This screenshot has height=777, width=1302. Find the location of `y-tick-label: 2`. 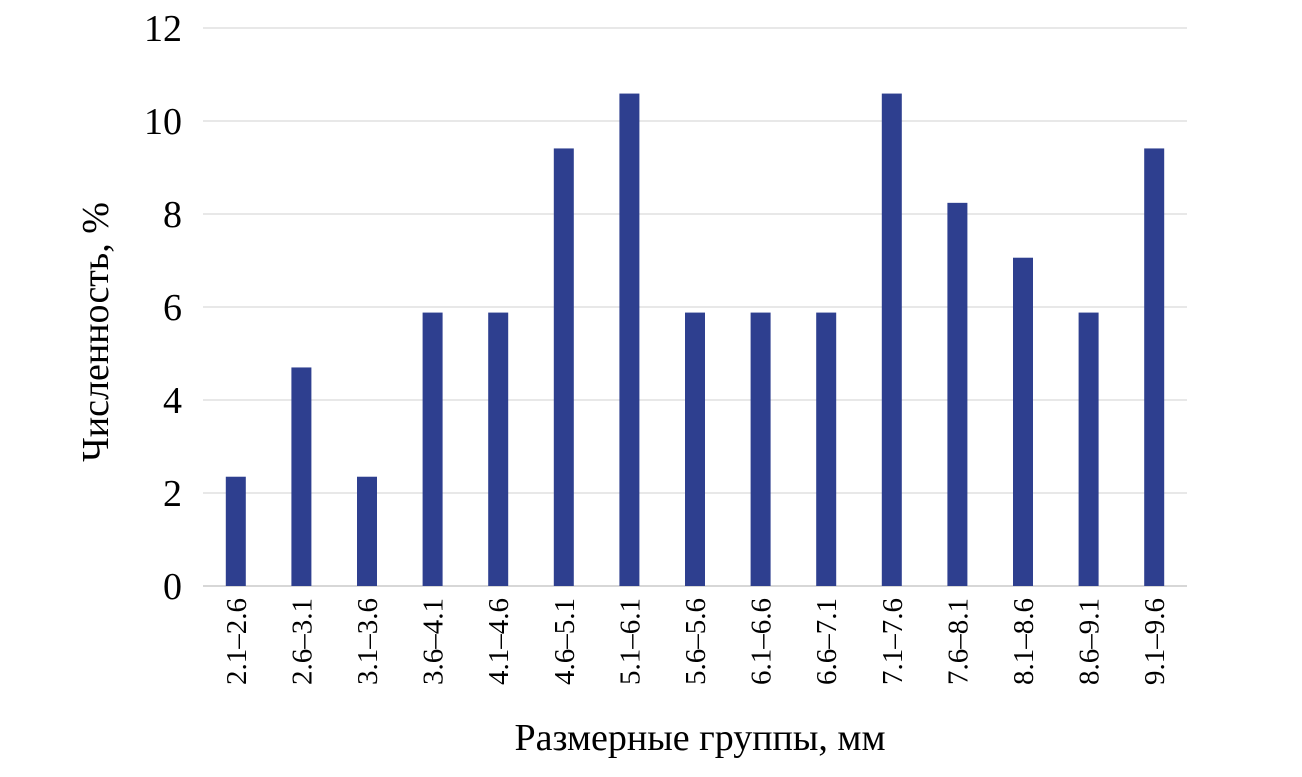

y-tick-label: 2 is located at coordinates (172, 494).